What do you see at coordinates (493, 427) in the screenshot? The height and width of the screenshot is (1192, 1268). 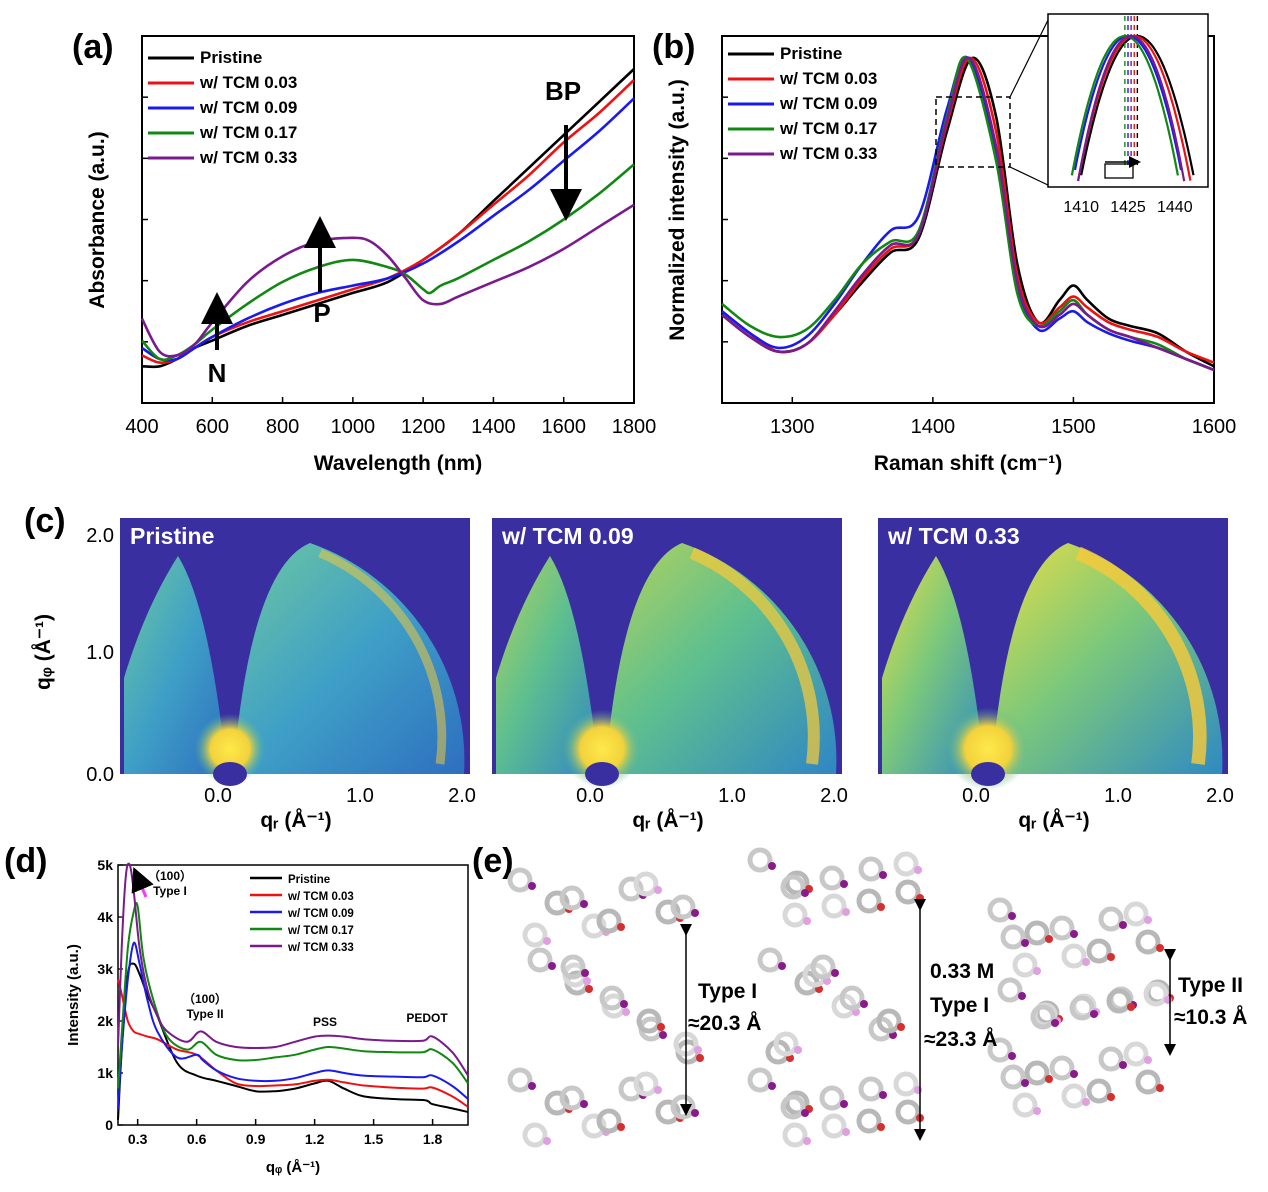 I see `xtick-label-a-5: 1400` at bounding box center [493, 427].